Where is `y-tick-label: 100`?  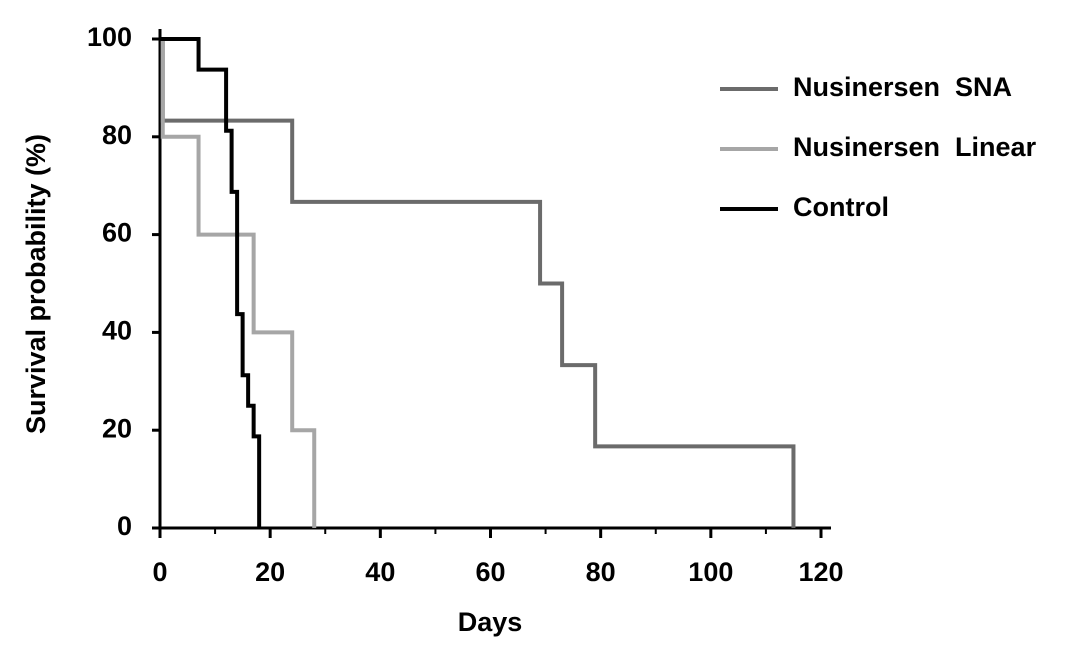 y-tick-label: 100 is located at coordinates (109, 37).